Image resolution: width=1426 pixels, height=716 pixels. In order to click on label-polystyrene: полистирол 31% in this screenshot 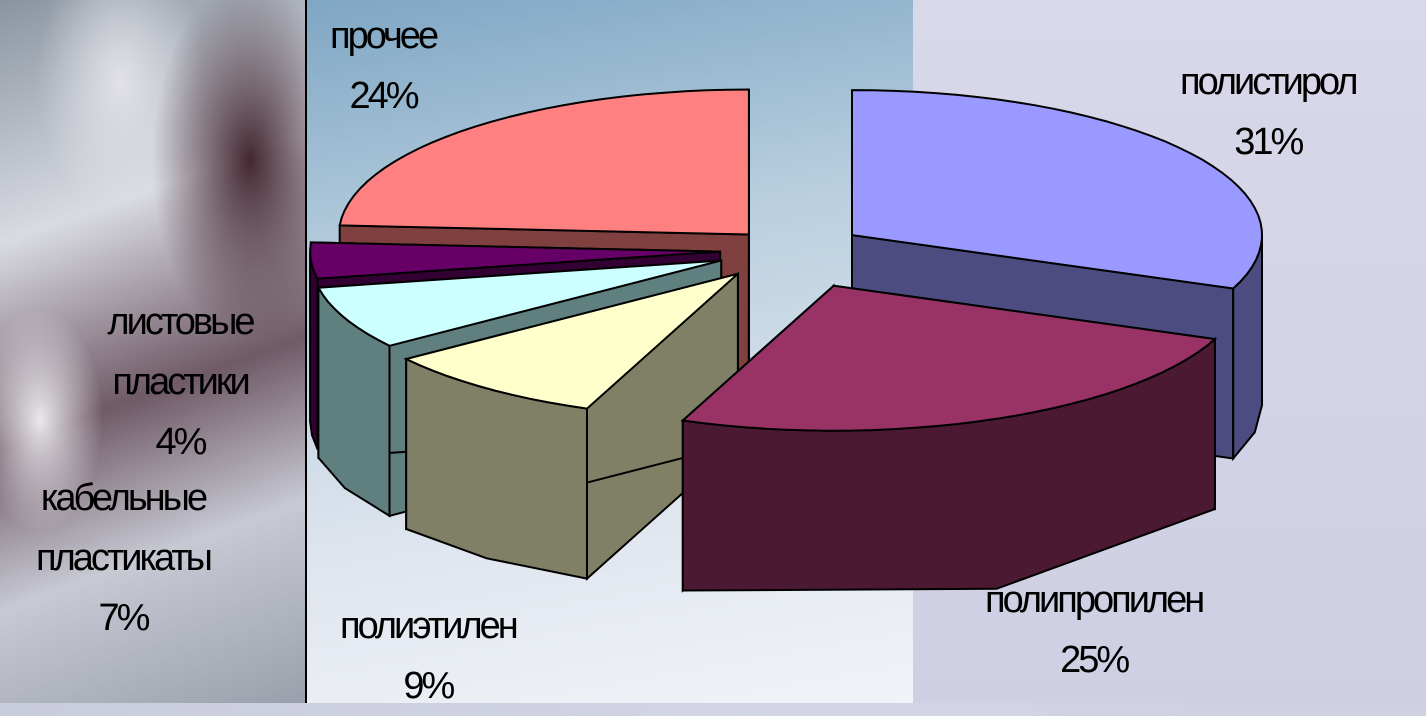, I will do `click(1269, 112)`.